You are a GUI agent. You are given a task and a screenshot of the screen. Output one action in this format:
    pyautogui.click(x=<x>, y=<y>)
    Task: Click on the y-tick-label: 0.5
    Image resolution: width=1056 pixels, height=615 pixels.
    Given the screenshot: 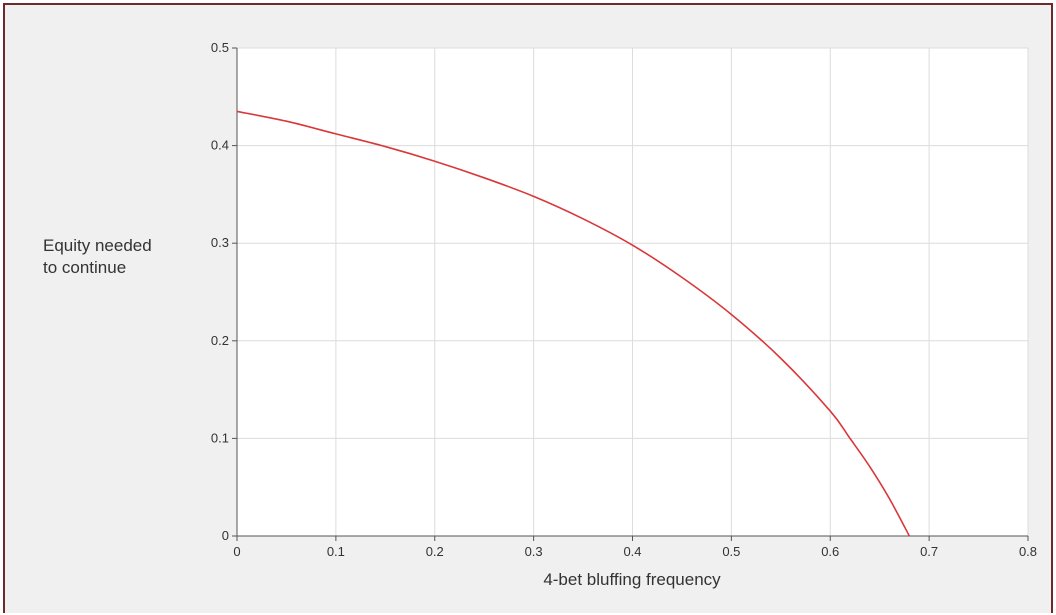 What is the action you would take?
    pyautogui.click(x=220, y=47)
    